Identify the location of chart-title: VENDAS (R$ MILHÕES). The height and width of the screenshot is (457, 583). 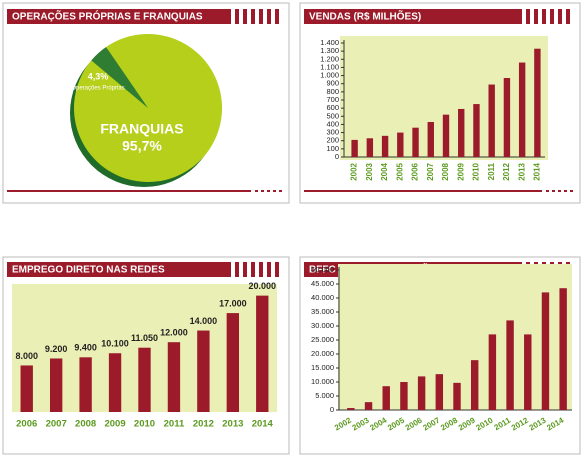
(365, 16).